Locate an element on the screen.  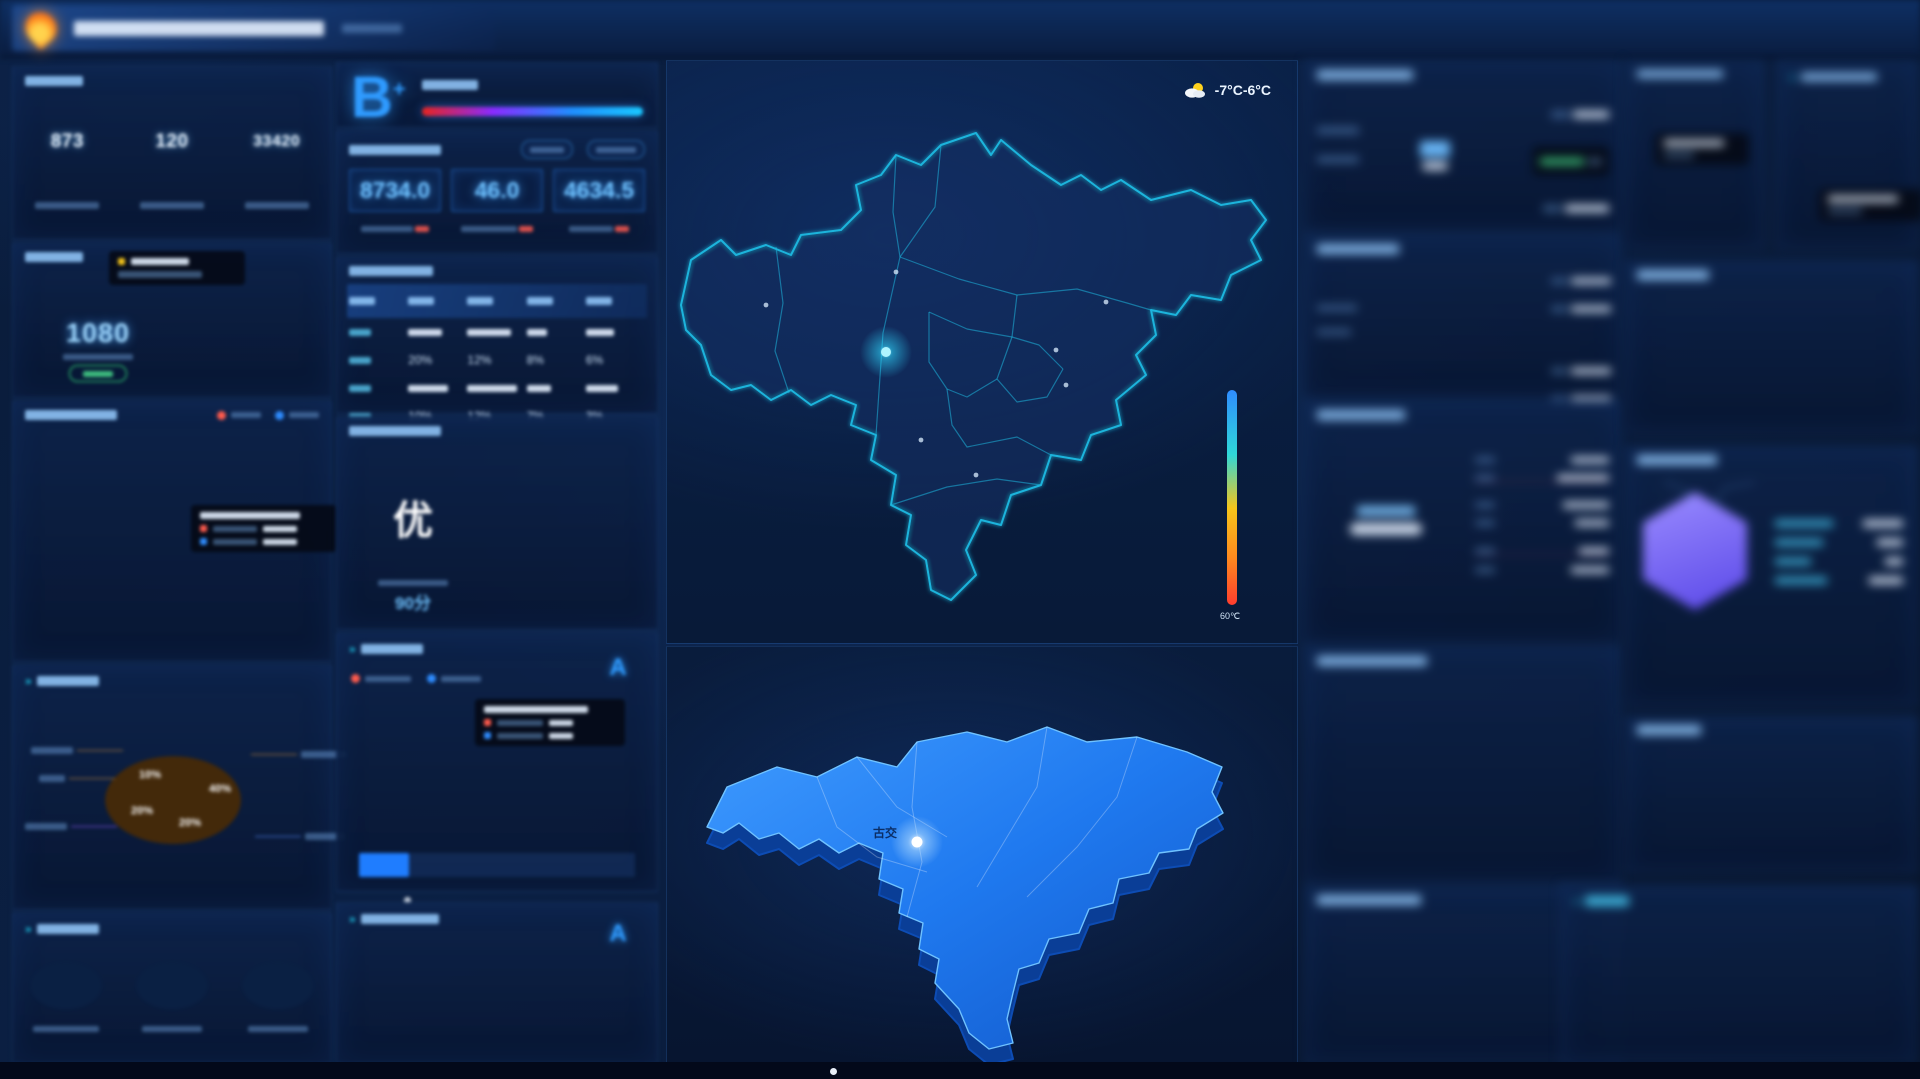
panel-bar-chart is located at coordinates (1463, 764).